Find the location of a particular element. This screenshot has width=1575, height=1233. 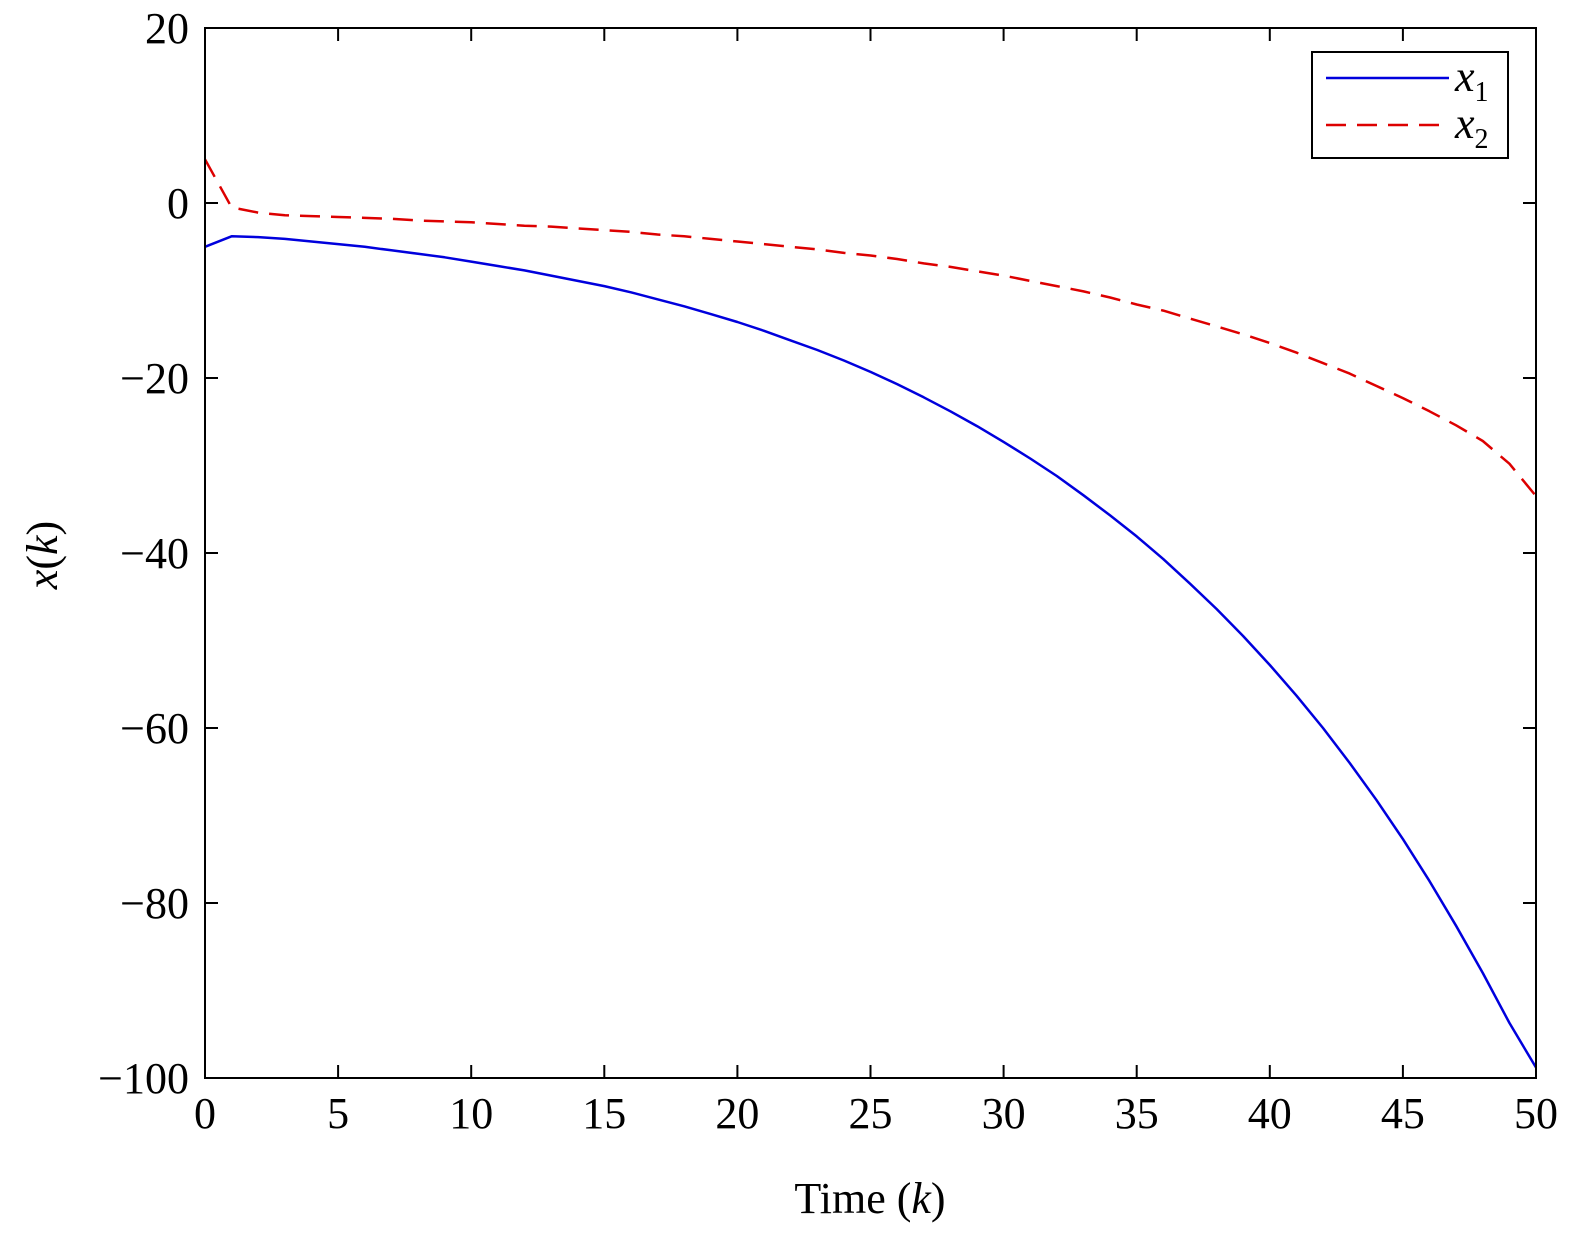

x-tick-label: 40 is located at coordinates (1270, 1113).